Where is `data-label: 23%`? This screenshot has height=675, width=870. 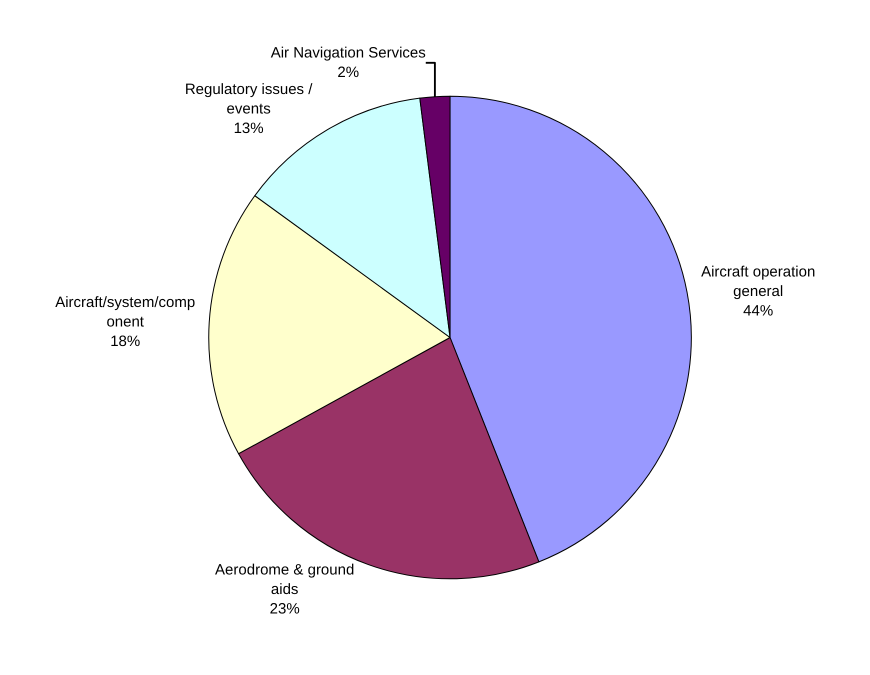 data-label: 23% is located at coordinates (285, 609).